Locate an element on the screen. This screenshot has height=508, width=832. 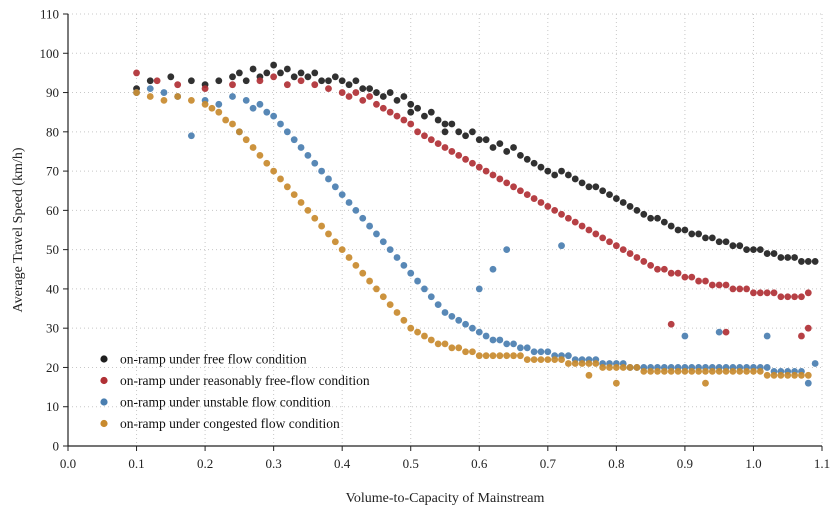
x-tick-label: 0.8 is located at coordinates (616, 463).